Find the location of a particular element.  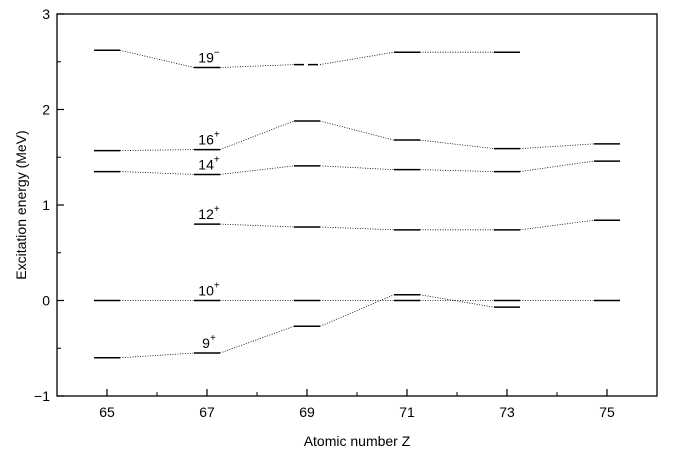

level-series: 10+ is located at coordinates (357, 291).